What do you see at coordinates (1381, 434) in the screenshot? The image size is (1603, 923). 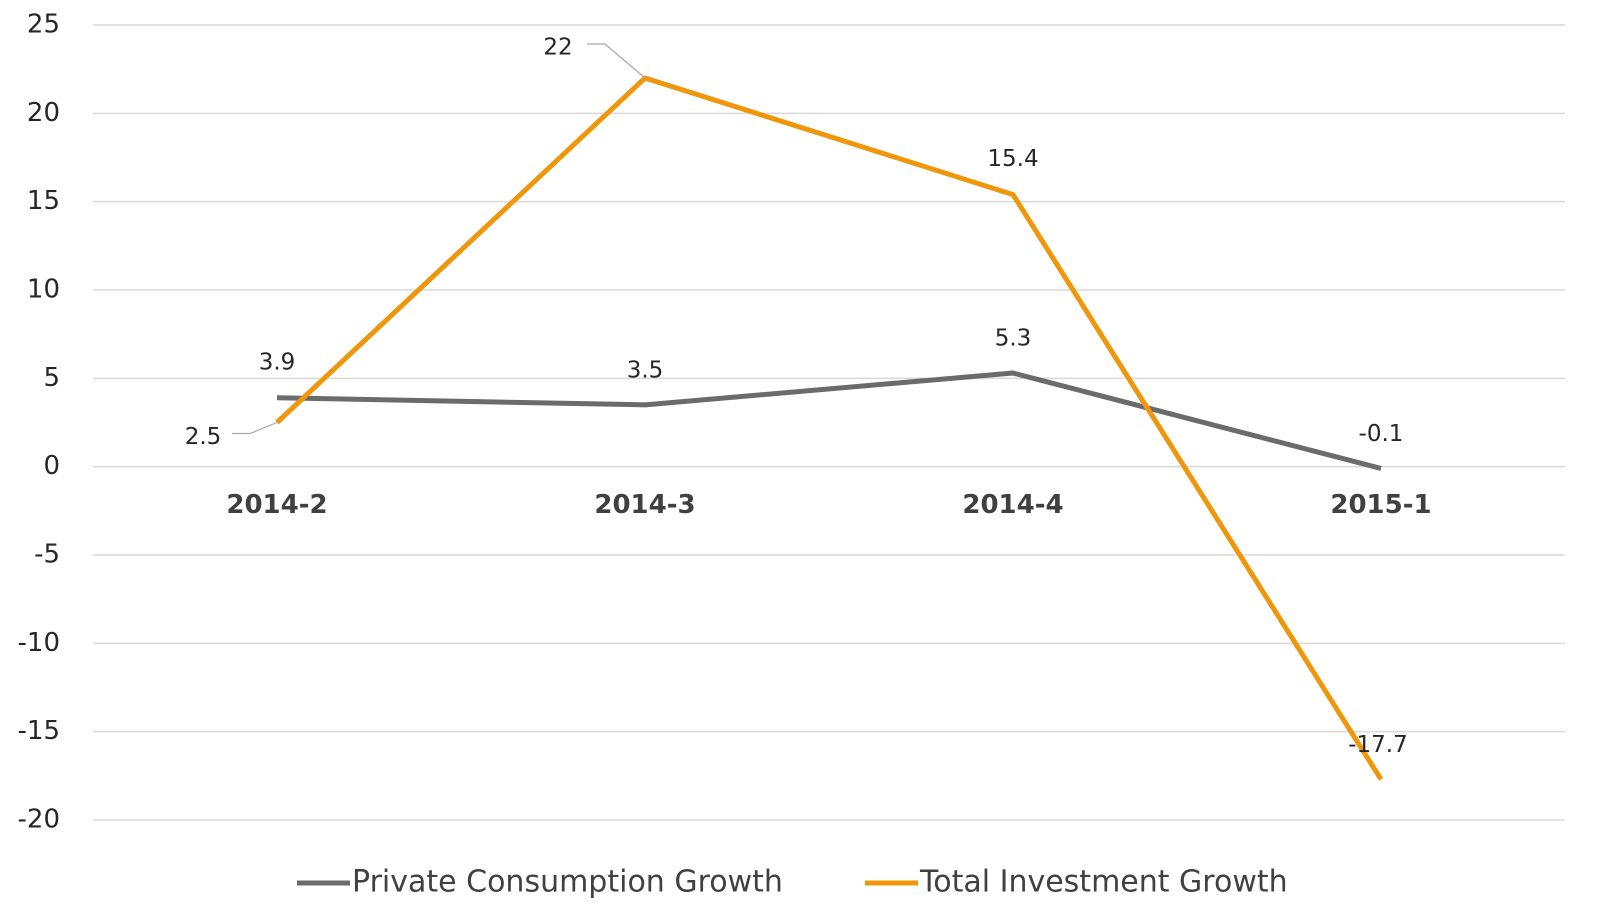 I see `data-label: -0.1` at bounding box center [1381, 434].